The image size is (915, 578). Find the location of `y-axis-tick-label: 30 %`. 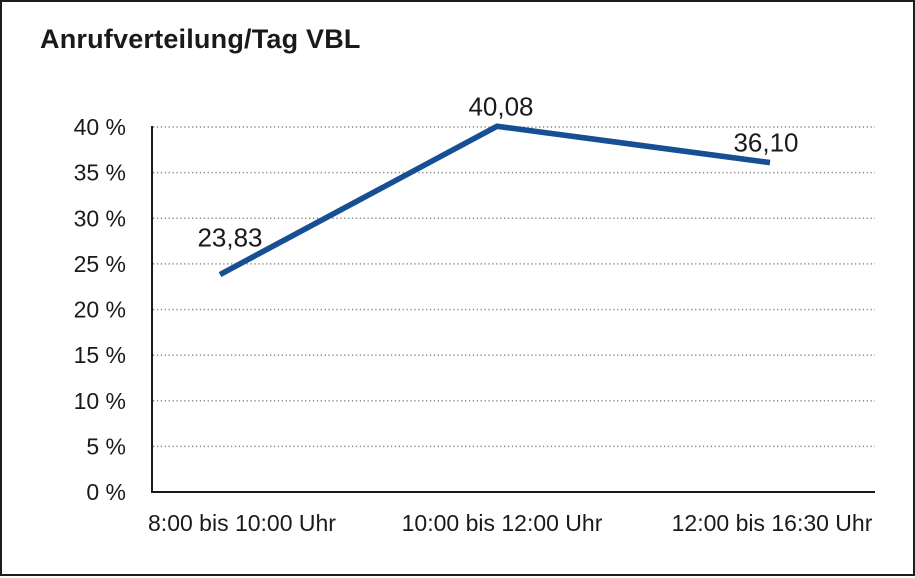

y-axis-tick-label: 30 % is located at coordinates (100, 218).